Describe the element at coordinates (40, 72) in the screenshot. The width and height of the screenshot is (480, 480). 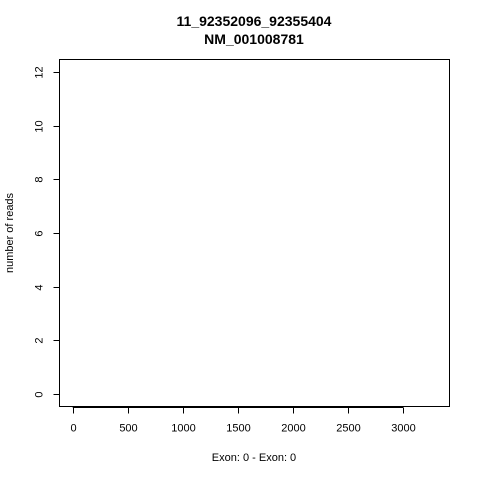
I see `y-tick-label: 12` at that location.